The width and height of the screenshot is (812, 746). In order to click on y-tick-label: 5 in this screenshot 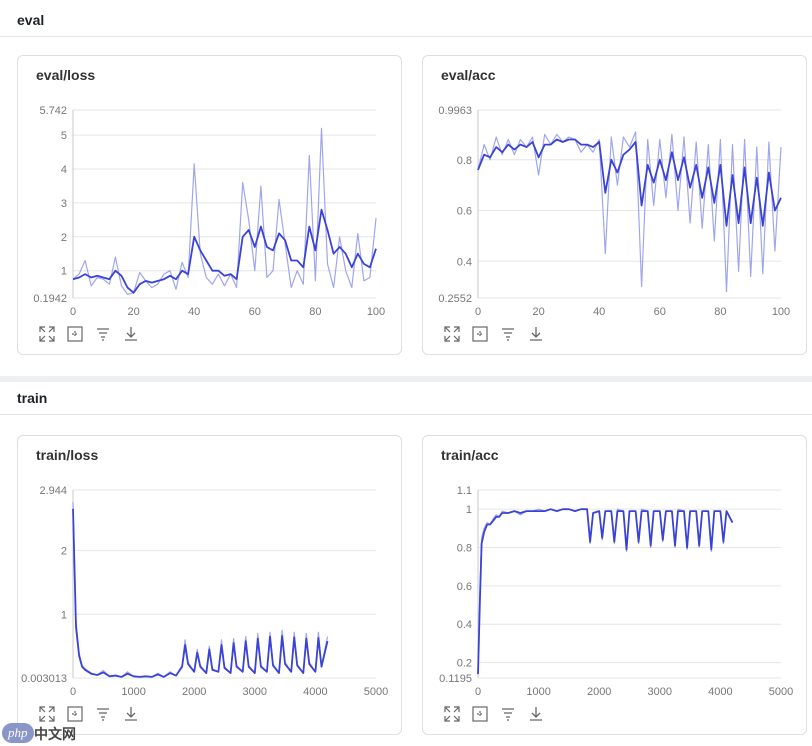, I will do `click(64, 136)`.